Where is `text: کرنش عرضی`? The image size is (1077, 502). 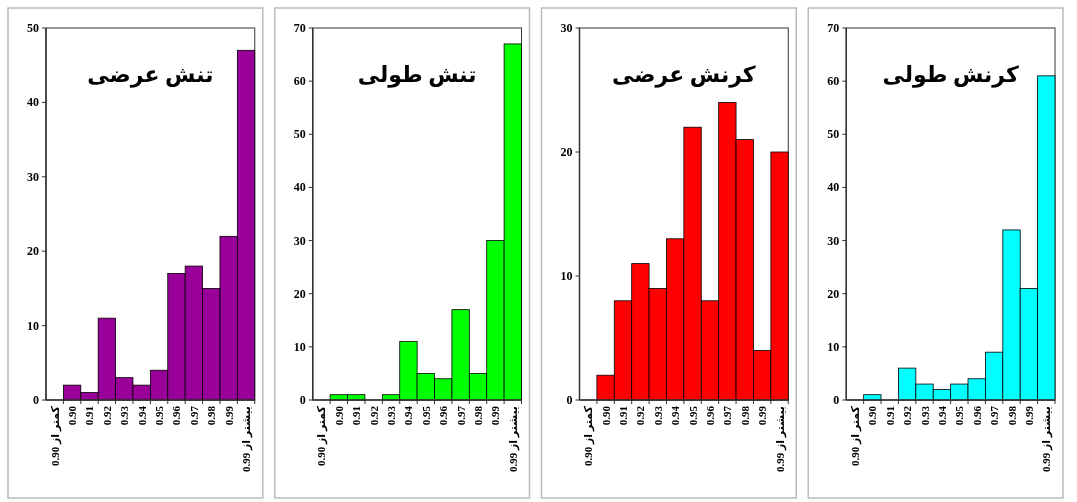
text: کرنش عرضی is located at coordinates (684, 75).